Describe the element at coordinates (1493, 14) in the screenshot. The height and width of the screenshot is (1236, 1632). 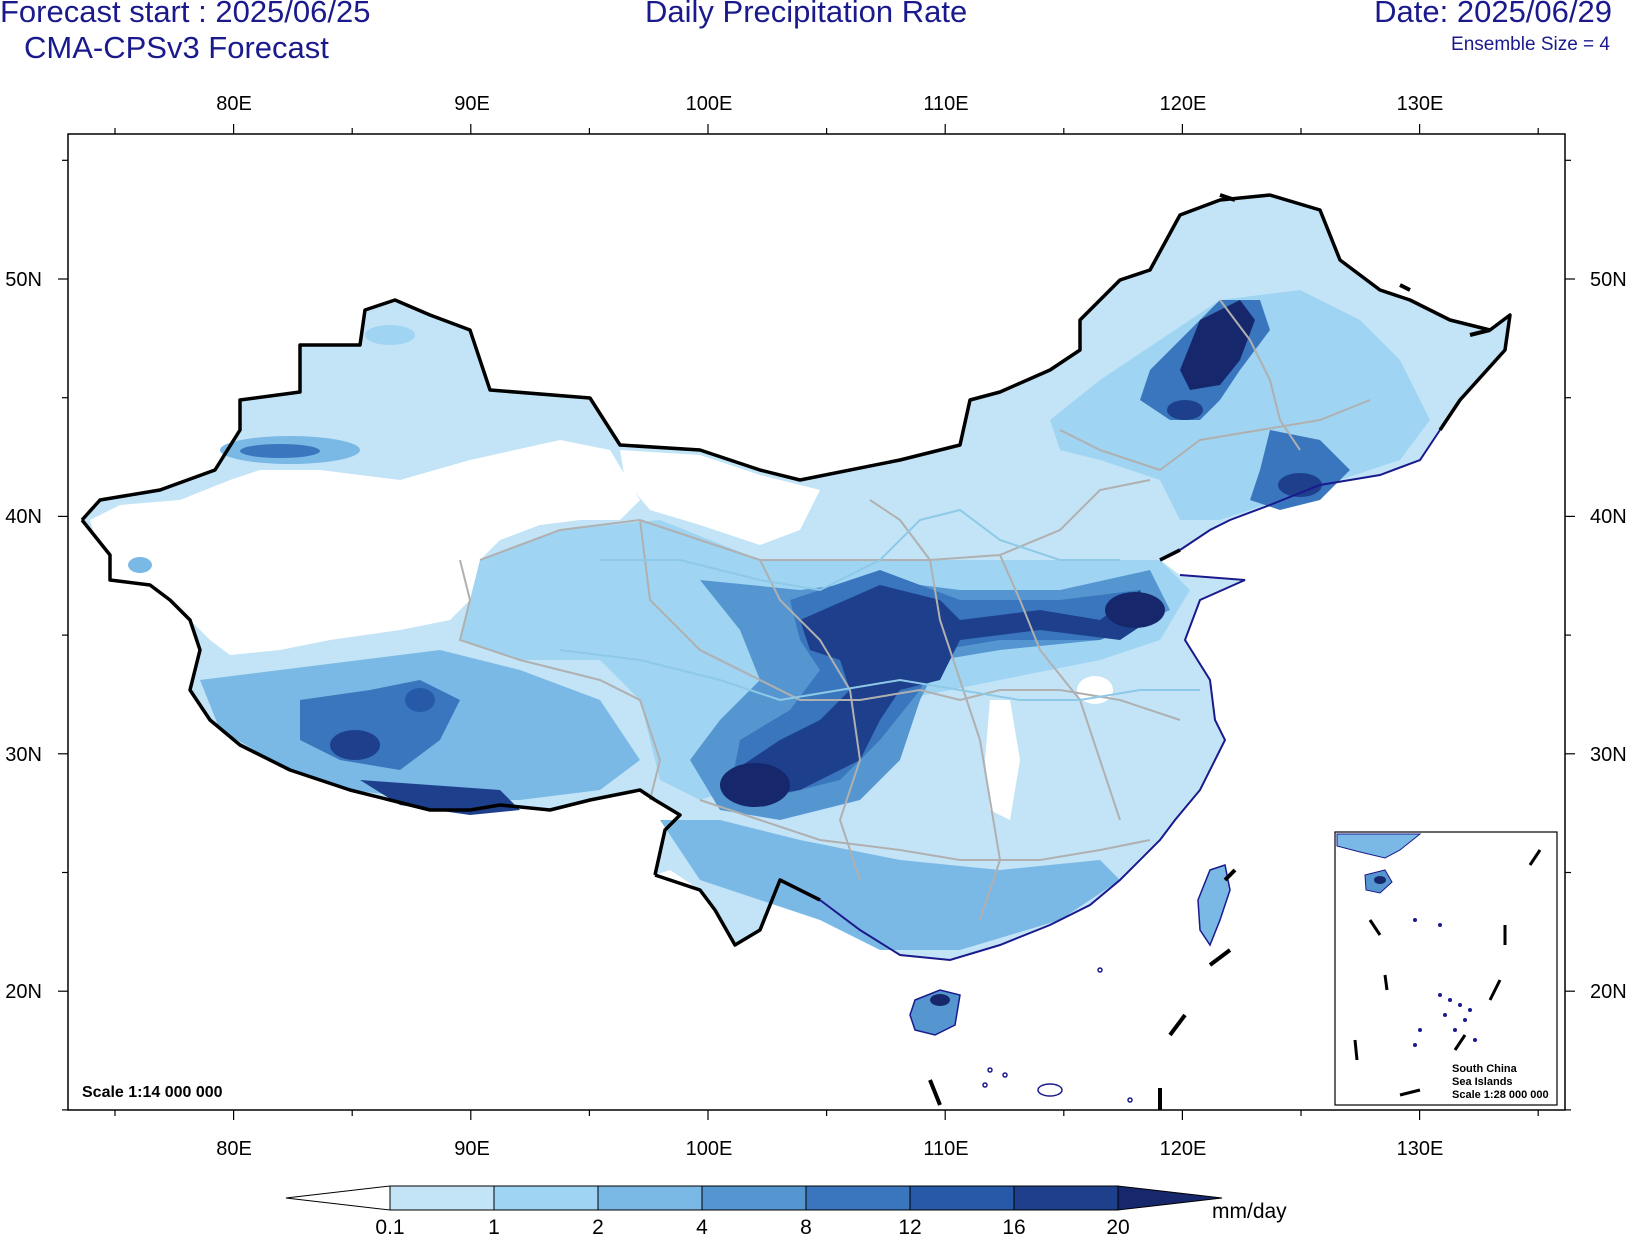
I see `valid-date-label: Date: 2025/06/29` at that location.